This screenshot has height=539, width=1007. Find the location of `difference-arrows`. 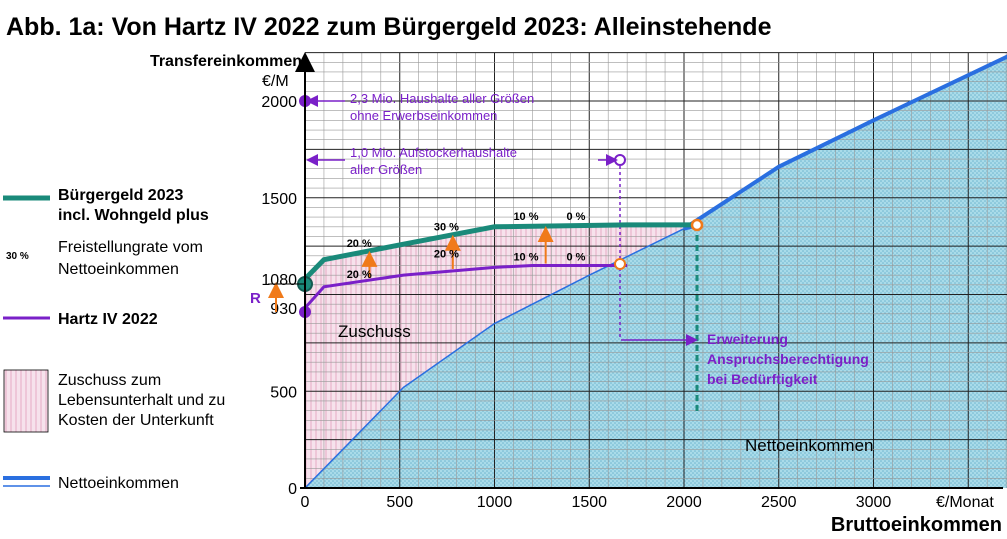

difference-arrows is located at coordinates (457, 252).